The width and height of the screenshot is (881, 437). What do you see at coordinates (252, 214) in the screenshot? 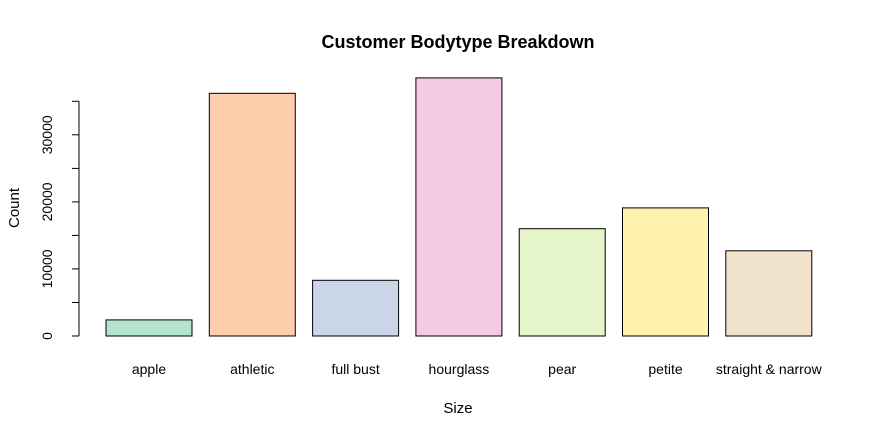
I see `bar-athletic` at bounding box center [252, 214].